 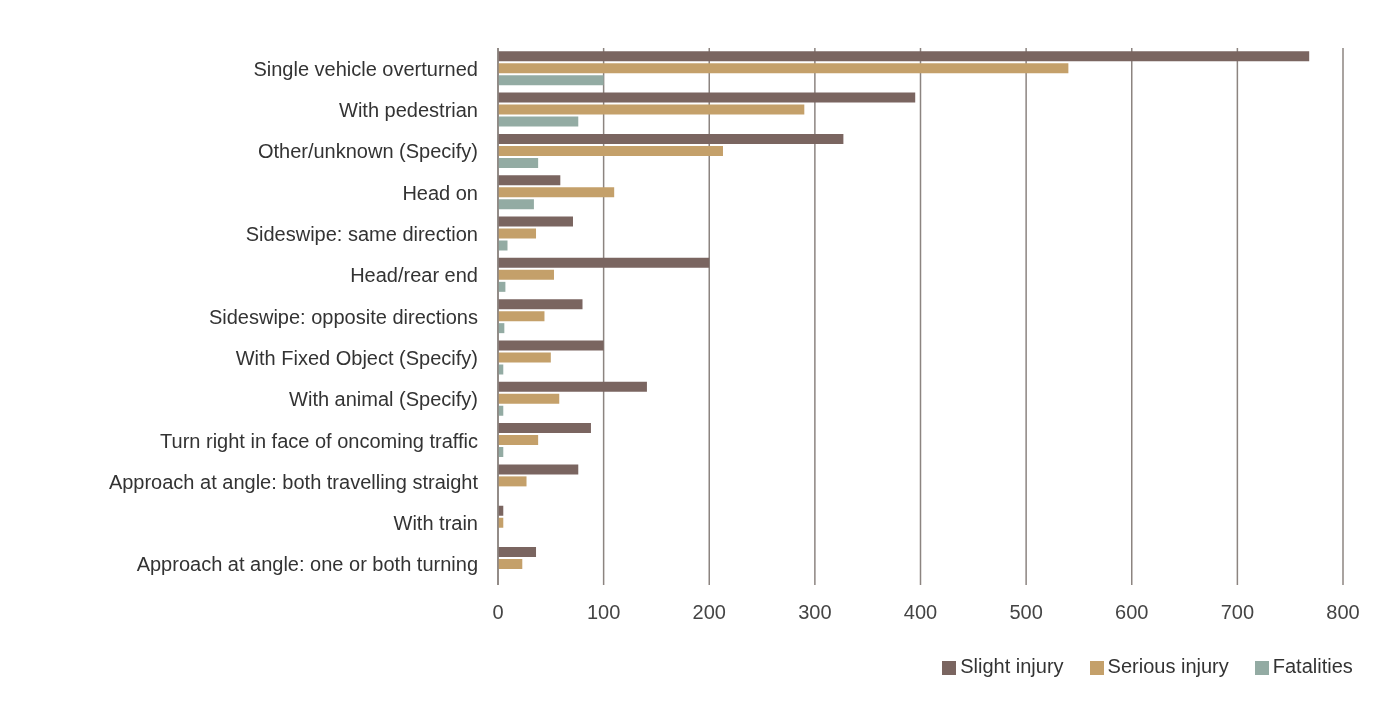 What do you see at coordinates (1132, 612) in the screenshot?
I see `x-tick-label: 600` at bounding box center [1132, 612].